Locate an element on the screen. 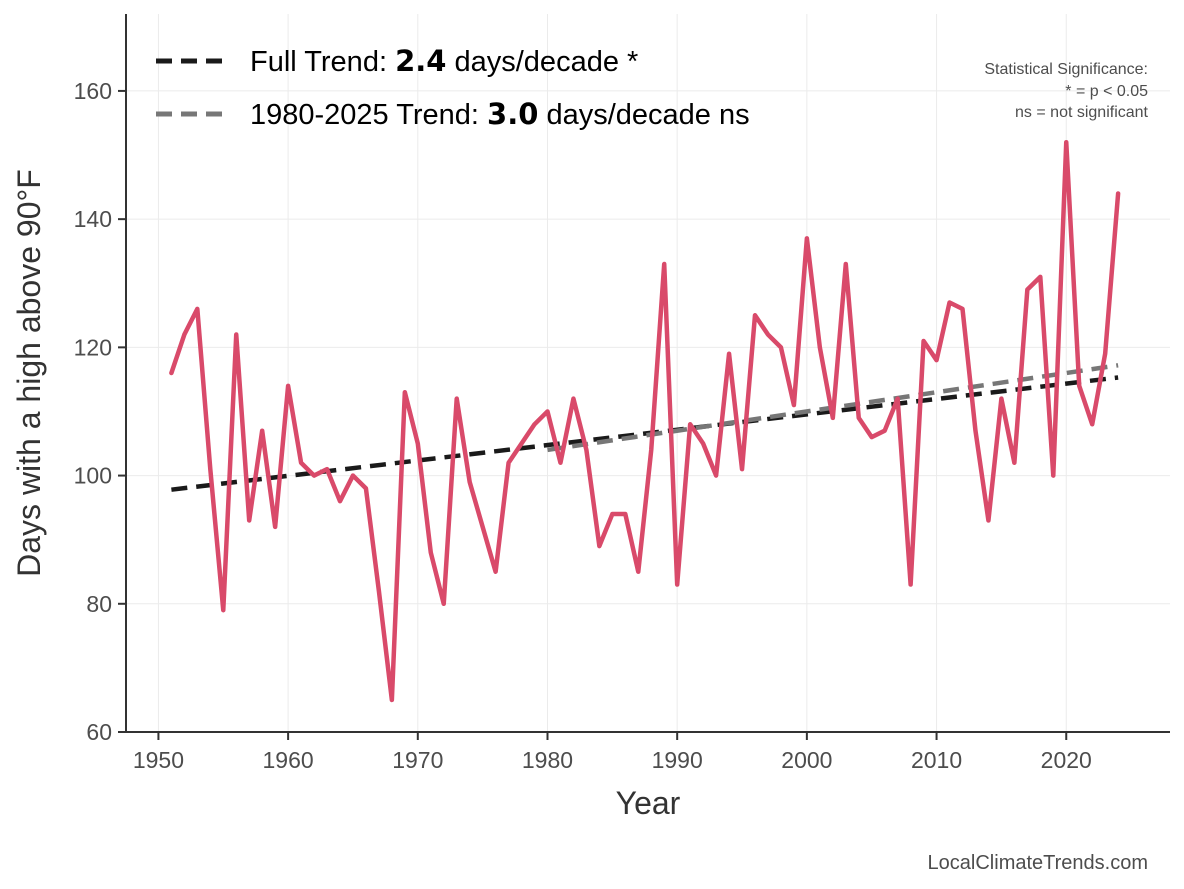 Image resolution: width=1184 pixels, height=889 pixels. y-tick-label: 160 is located at coordinates (93, 91).